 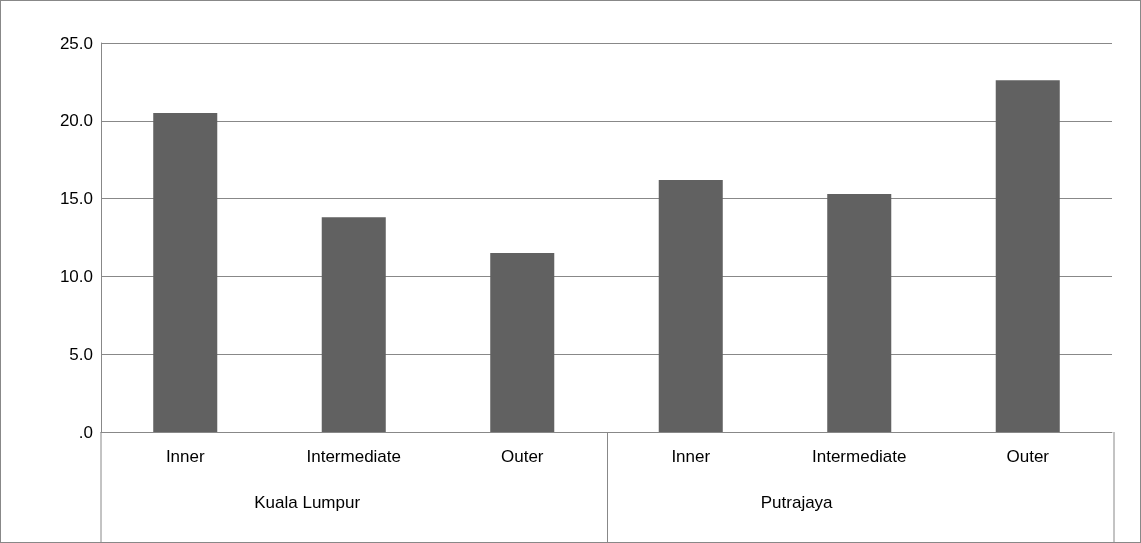 I want to click on text: Kuala Lumpur, so click(x=307, y=502).